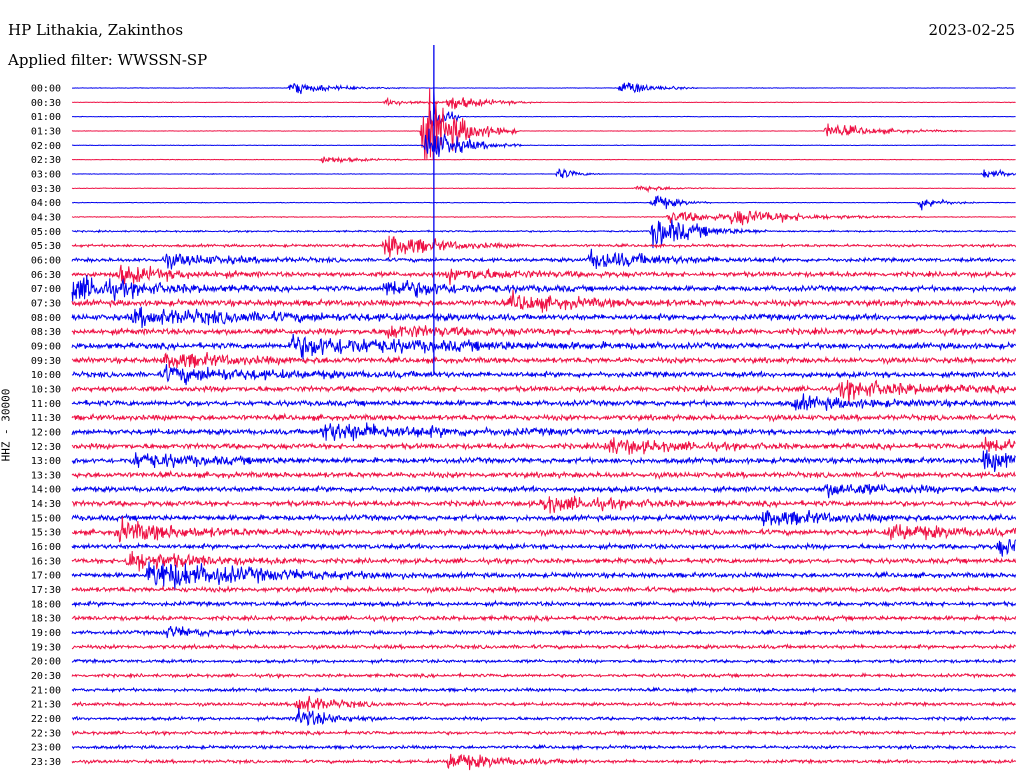  What do you see at coordinates (46, 690) in the screenshot?
I see `tick-label: 21:00` at bounding box center [46, 690].